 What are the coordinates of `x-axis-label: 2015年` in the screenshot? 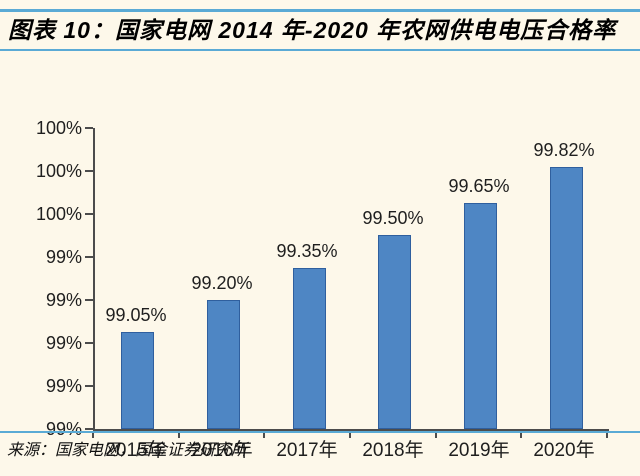 It's located at (136, 450).